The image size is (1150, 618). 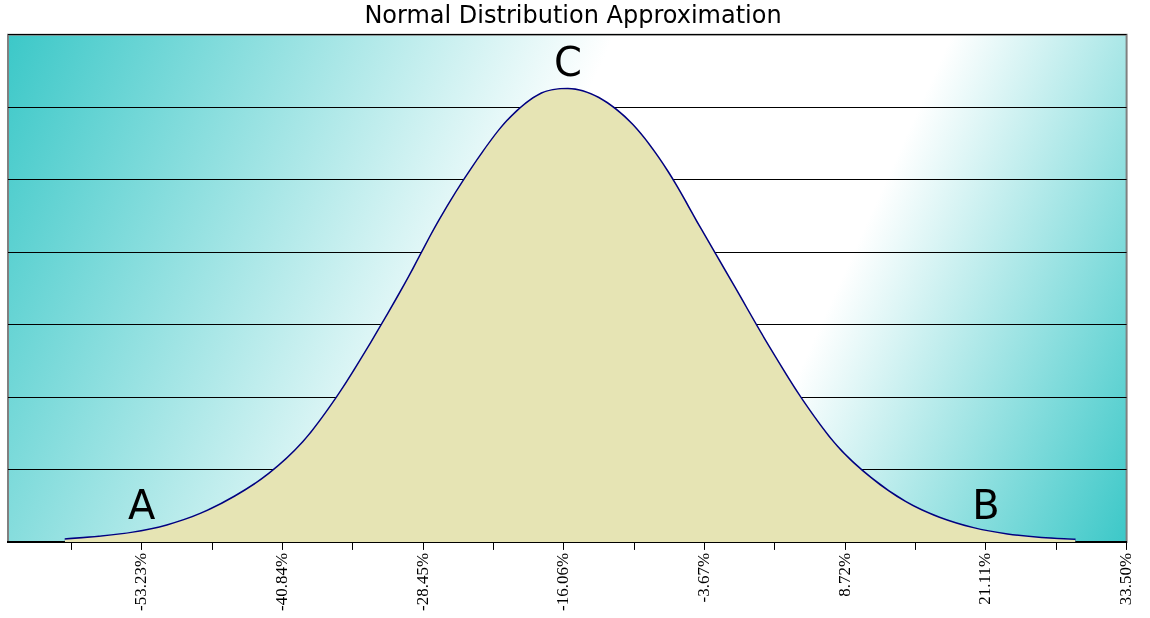 I want to click on x-tick-label: -53.23%, so click(x=141, y=582).